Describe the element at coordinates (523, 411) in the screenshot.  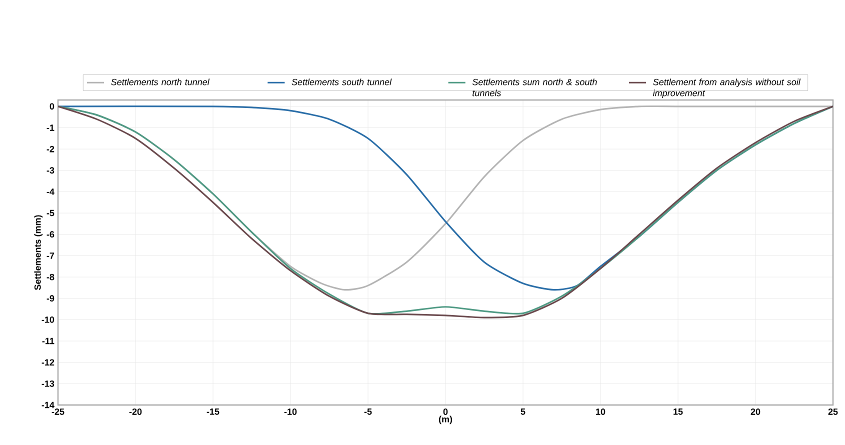
I see `x-tick-label: 5` at that location.